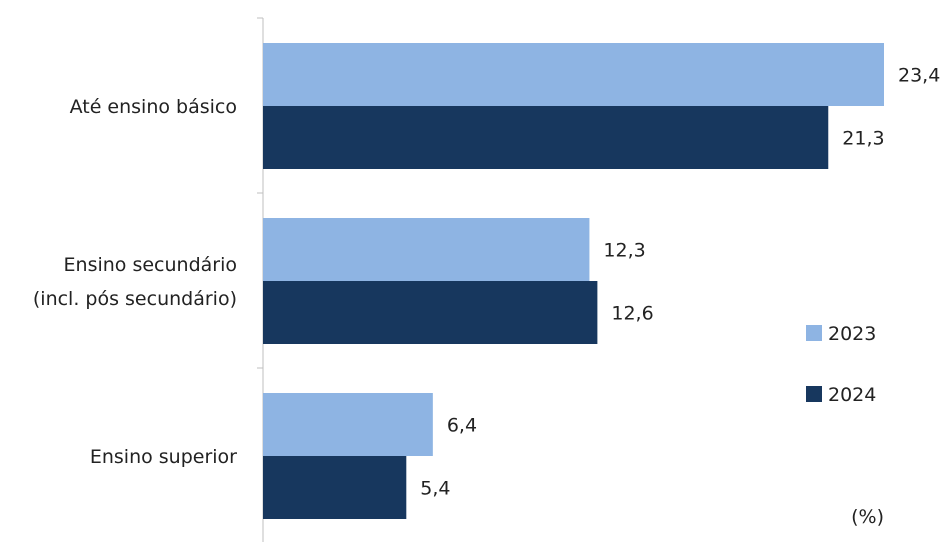 This screenshot has height=542, width=947. I want to click on legend-swatch-2023, so click(814, 333).